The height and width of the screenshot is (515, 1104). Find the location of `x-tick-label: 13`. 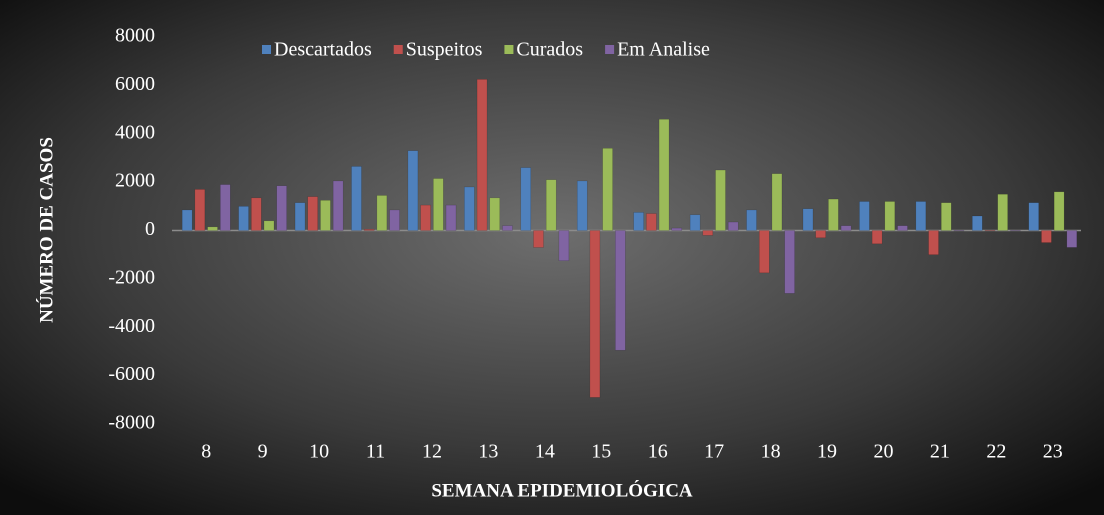

x-tick-label: 13 is located at coordinates (488, 452).